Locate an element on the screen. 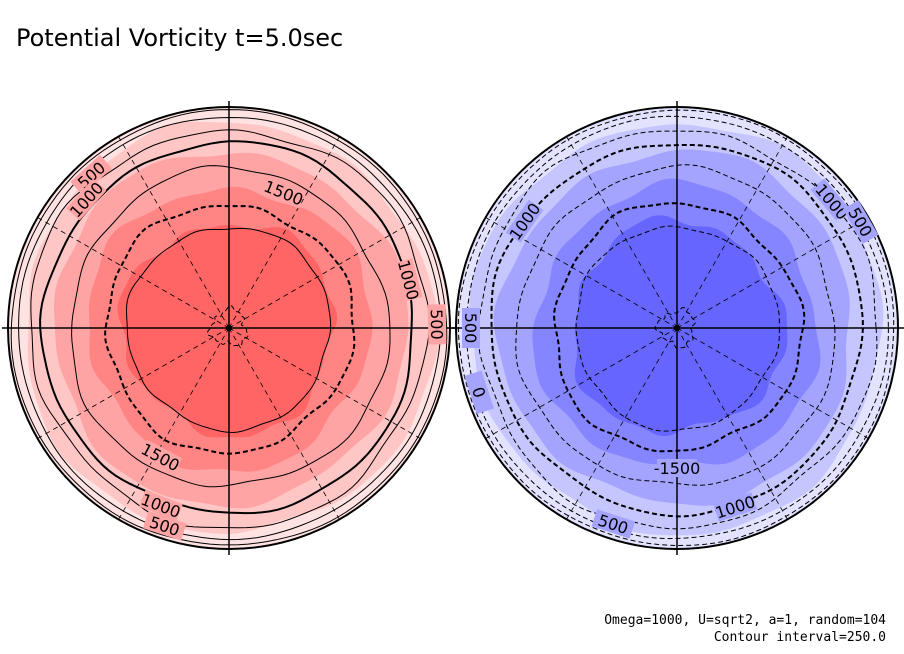 The width and height of the screenshot is (904, 654). parameters-label: Omega=1000, U=sqrt2, a=1, random=104 is located at coordinates (745, 620).